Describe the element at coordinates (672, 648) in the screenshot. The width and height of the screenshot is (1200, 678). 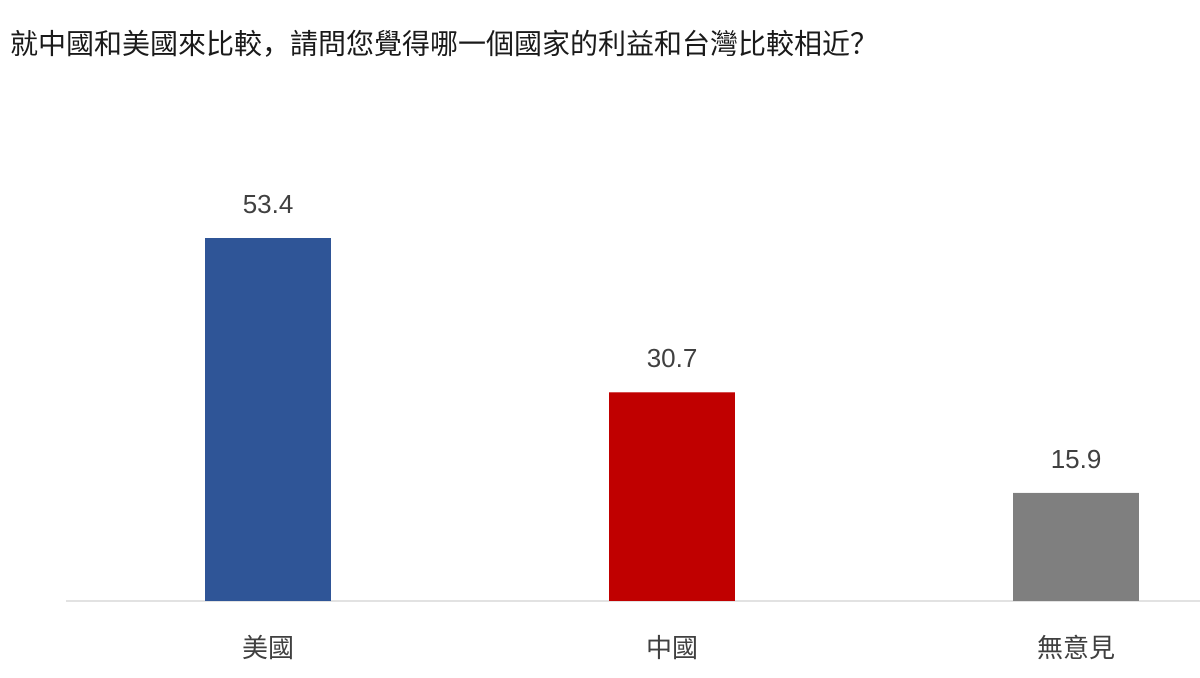
I see `x-tick-label: 中國` at that location.